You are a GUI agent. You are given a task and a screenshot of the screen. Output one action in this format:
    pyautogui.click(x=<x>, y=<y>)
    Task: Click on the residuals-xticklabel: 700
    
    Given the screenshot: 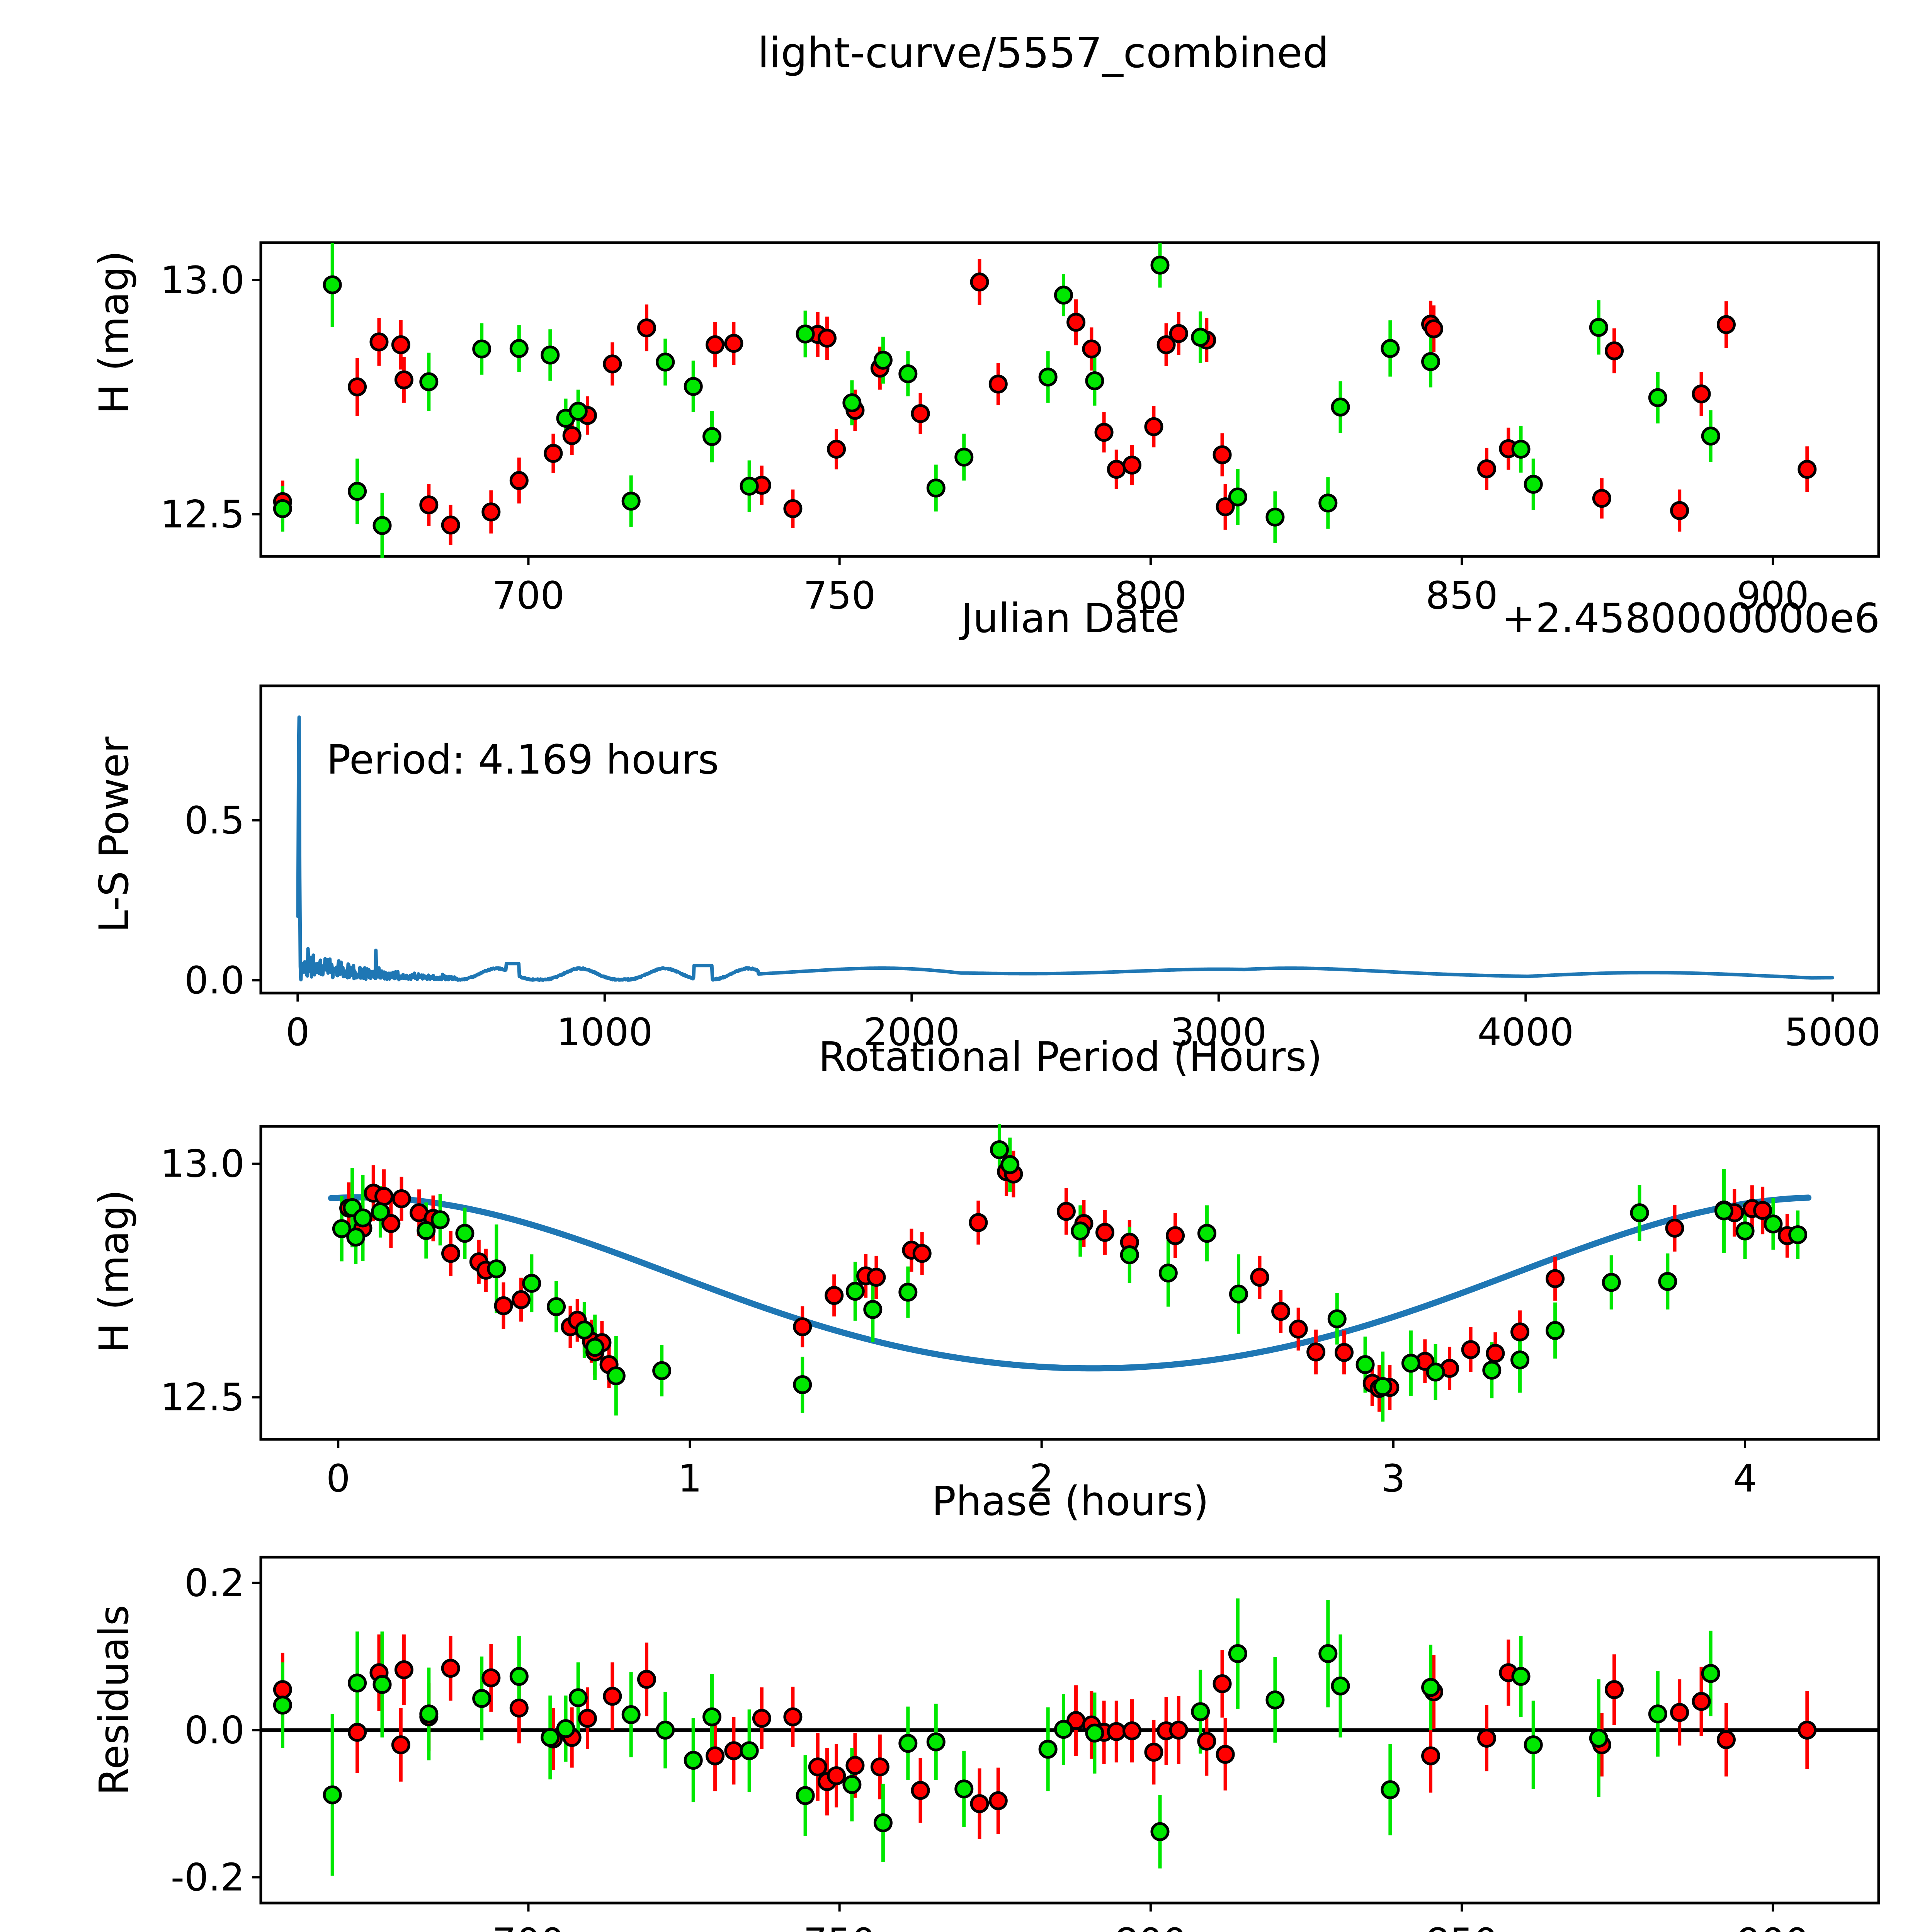 What is the action you would take?
    pyautogui.click(x=528, y=1926)
    